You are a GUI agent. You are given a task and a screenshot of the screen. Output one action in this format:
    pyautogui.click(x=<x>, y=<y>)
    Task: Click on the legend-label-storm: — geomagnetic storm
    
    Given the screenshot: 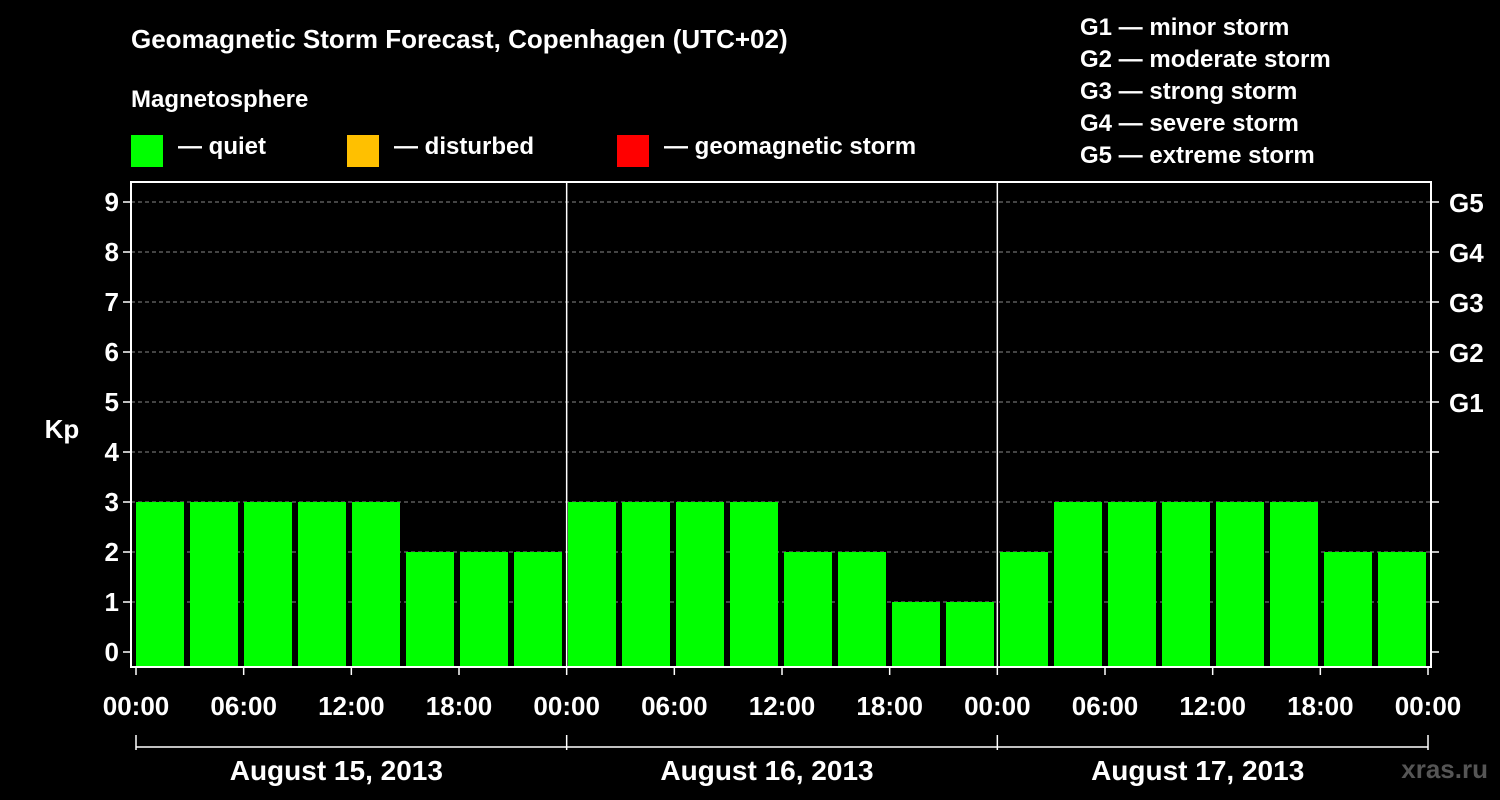 What is the action you would take?
    pyautogui.click(x=790, y=146)
    